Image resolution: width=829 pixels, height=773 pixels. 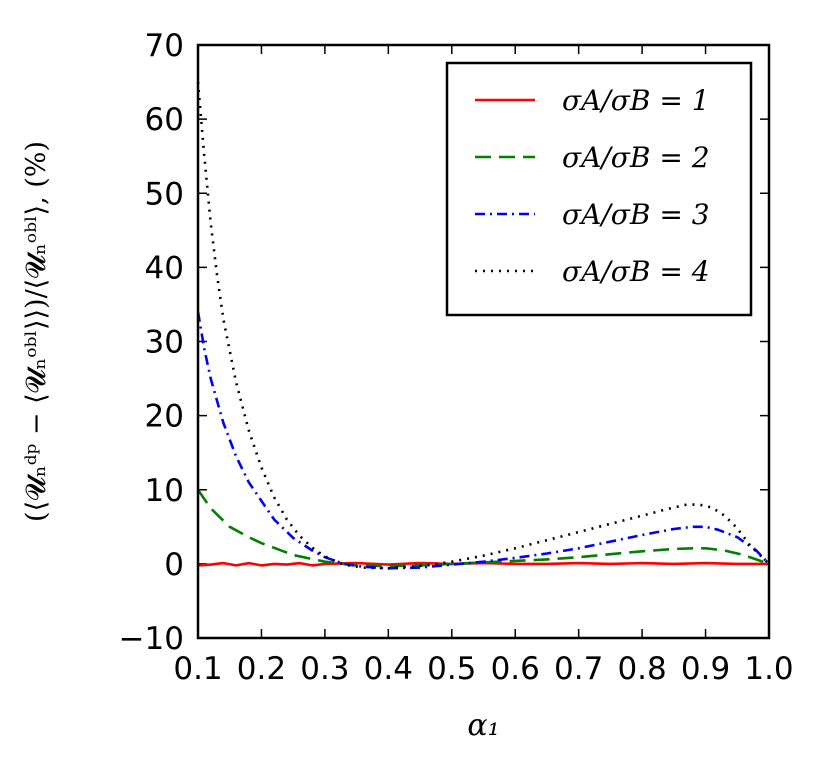 I want to click on x-tick-label: 0.2, so click(x=261, y=669).